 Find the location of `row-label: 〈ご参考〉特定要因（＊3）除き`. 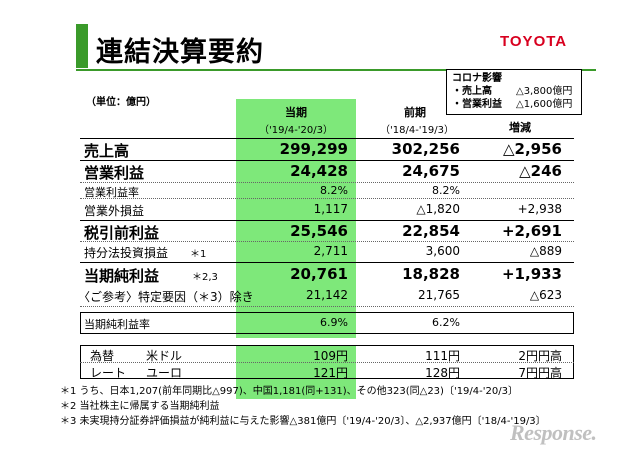

row-label: 〈ご参考〉特定要因（＊3）除き is located at coordinates (166, 297).